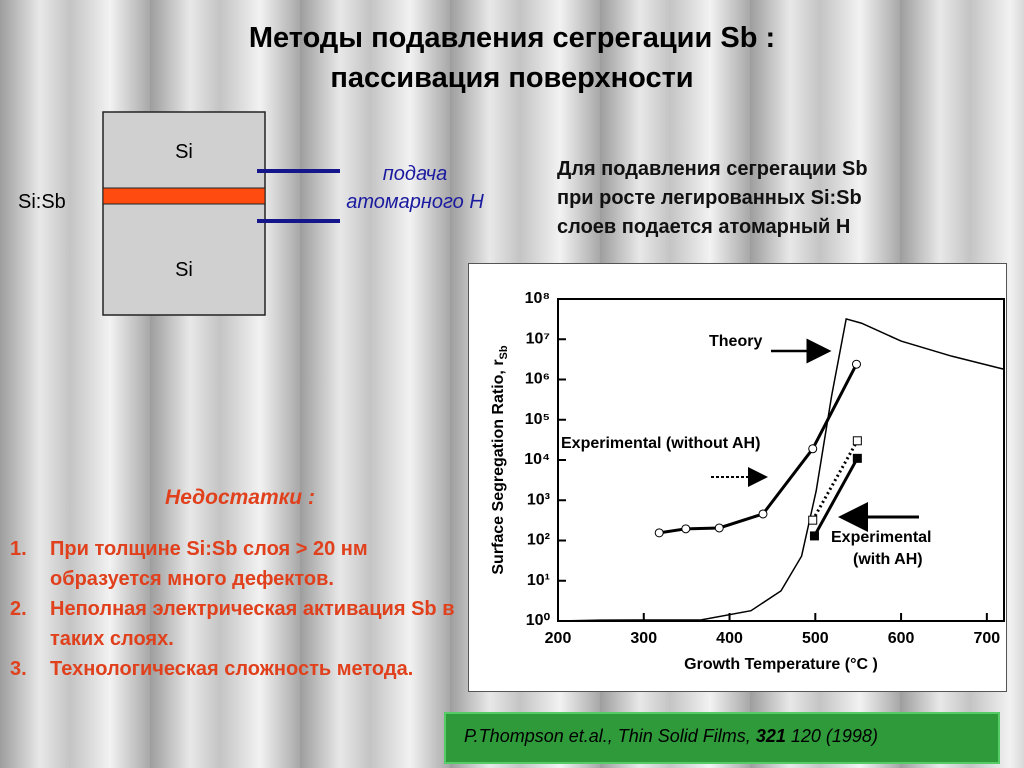 The height and width of the screenshot is (768, 1024). I want to click on title-line: Методы подавления сегрегации Sb :, so click(512, 38).